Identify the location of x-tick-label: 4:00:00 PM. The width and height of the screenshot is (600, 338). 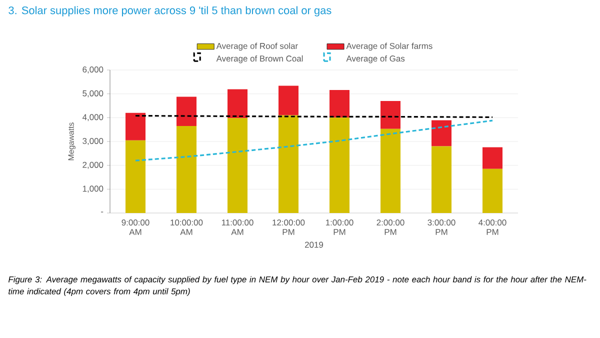
(492, 227).